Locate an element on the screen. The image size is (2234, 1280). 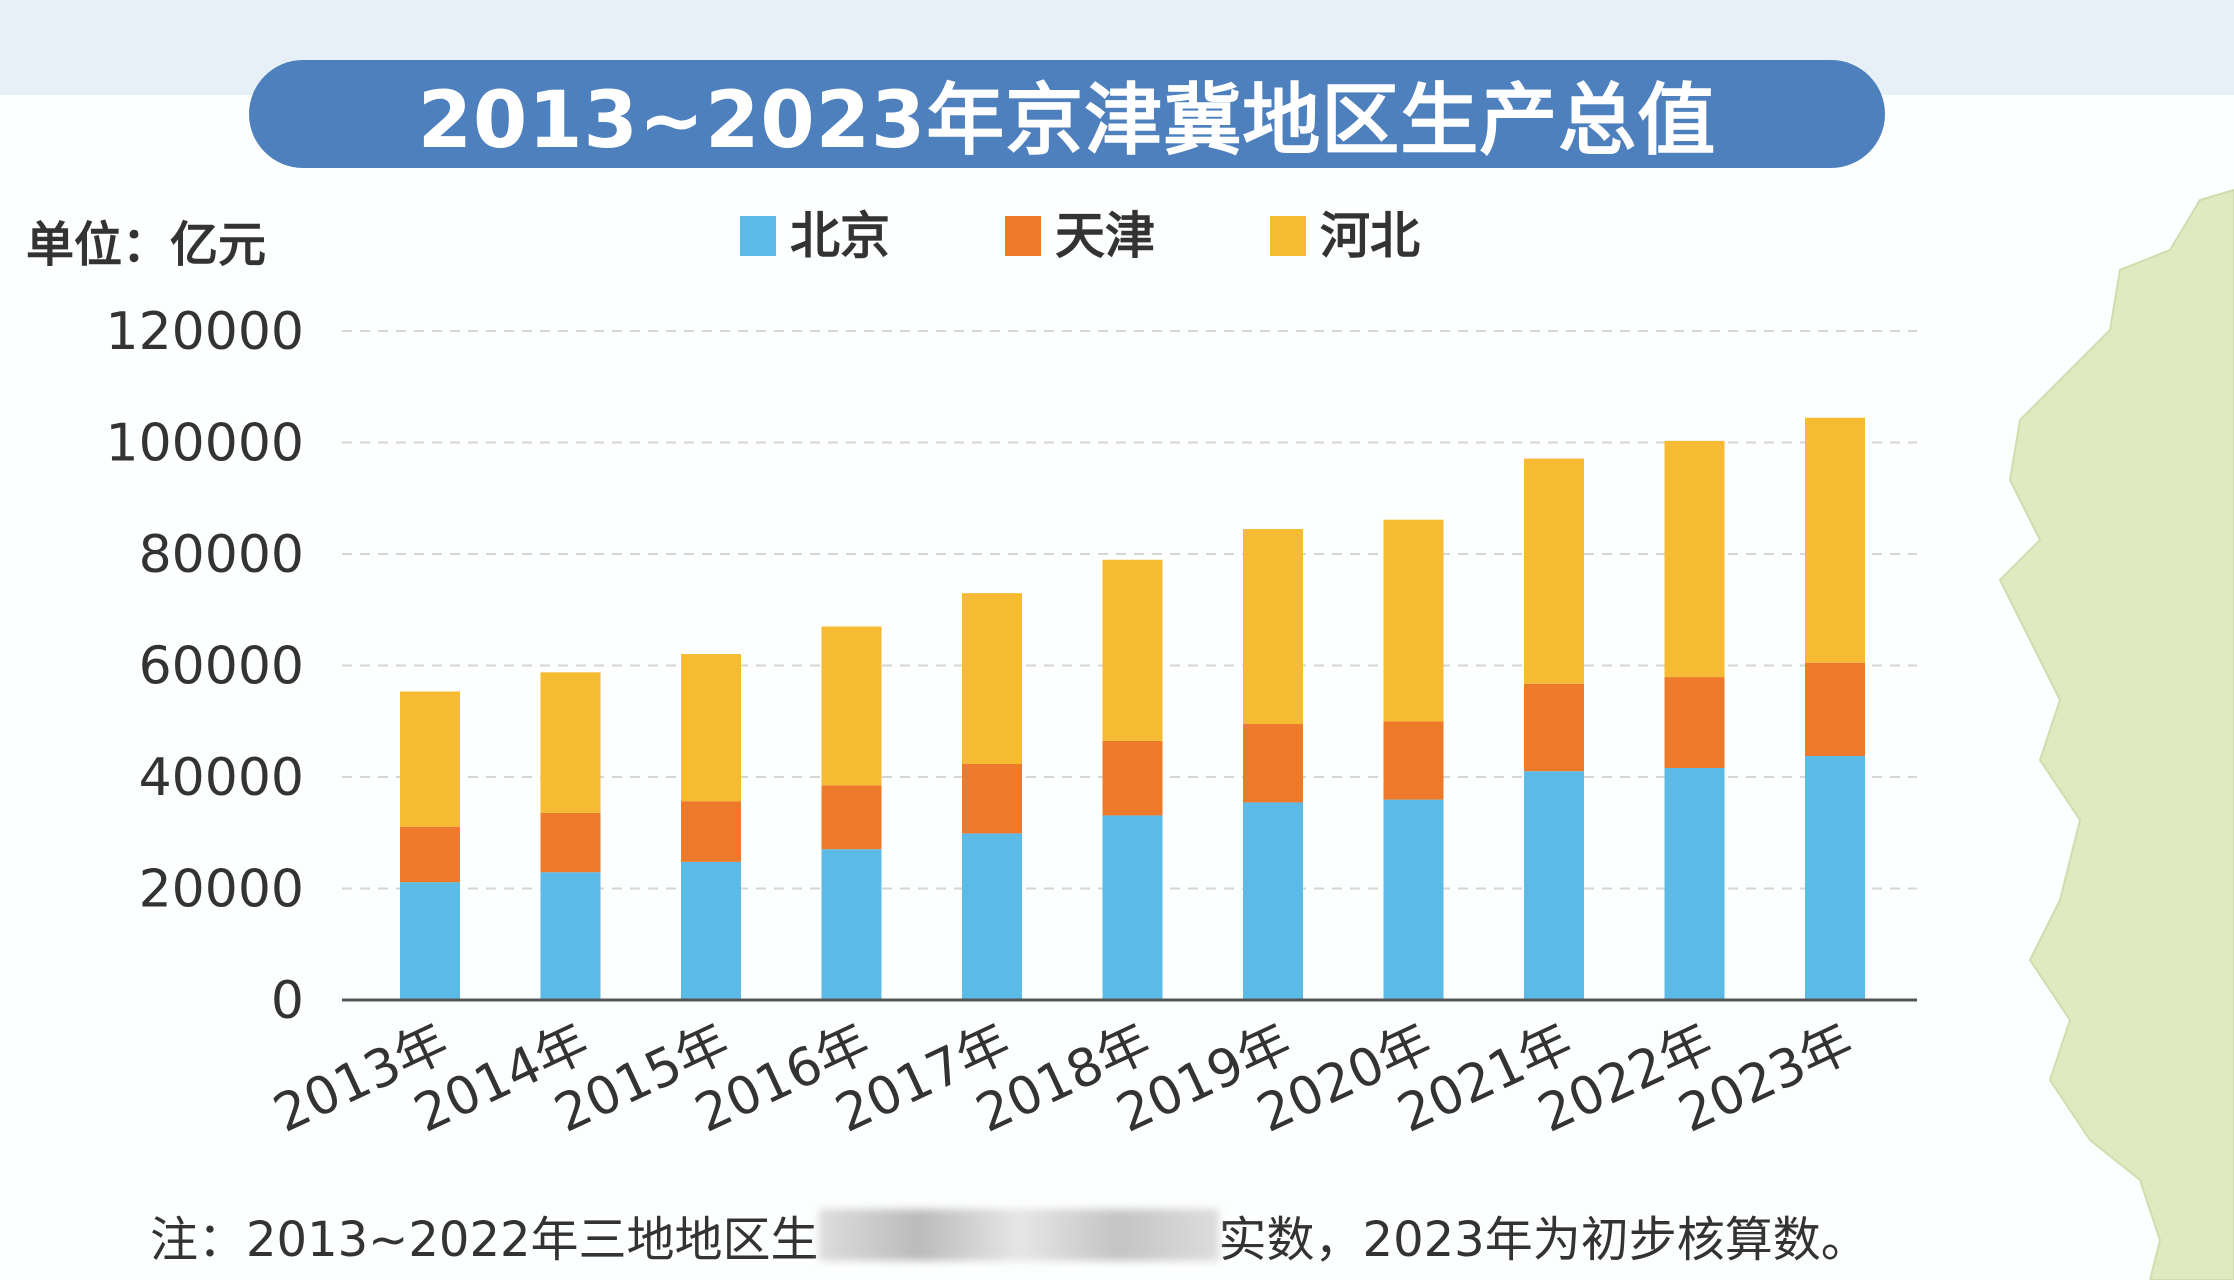
y-tick-label: 20000 is located at coordinates (221, 890).